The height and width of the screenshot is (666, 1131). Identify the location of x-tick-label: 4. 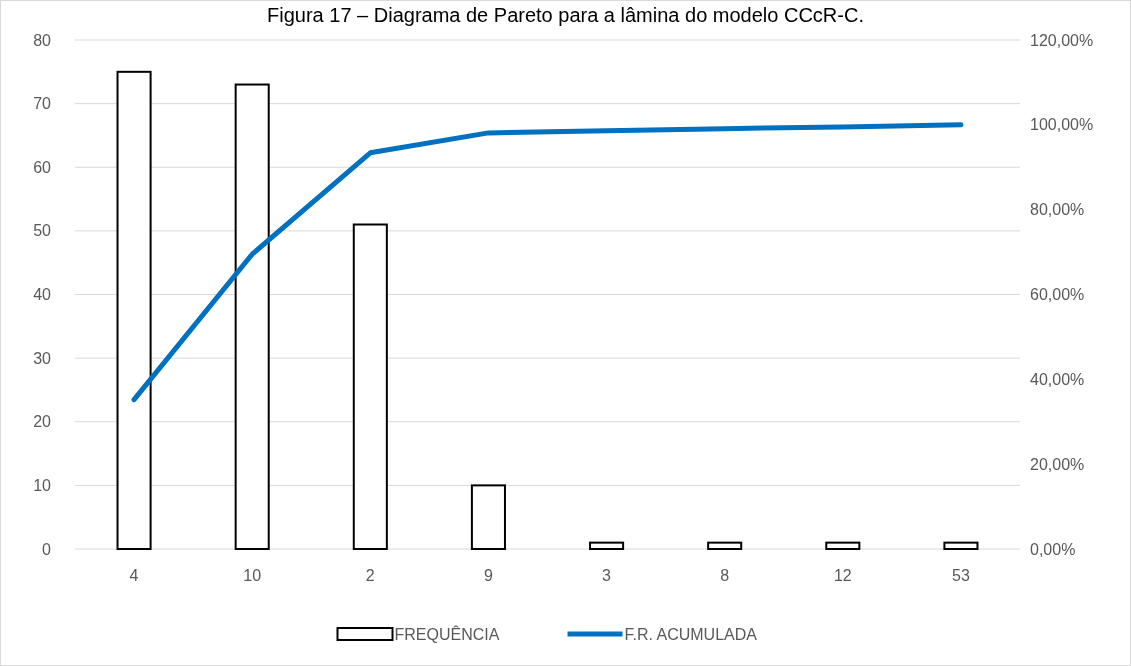
(134, 575).